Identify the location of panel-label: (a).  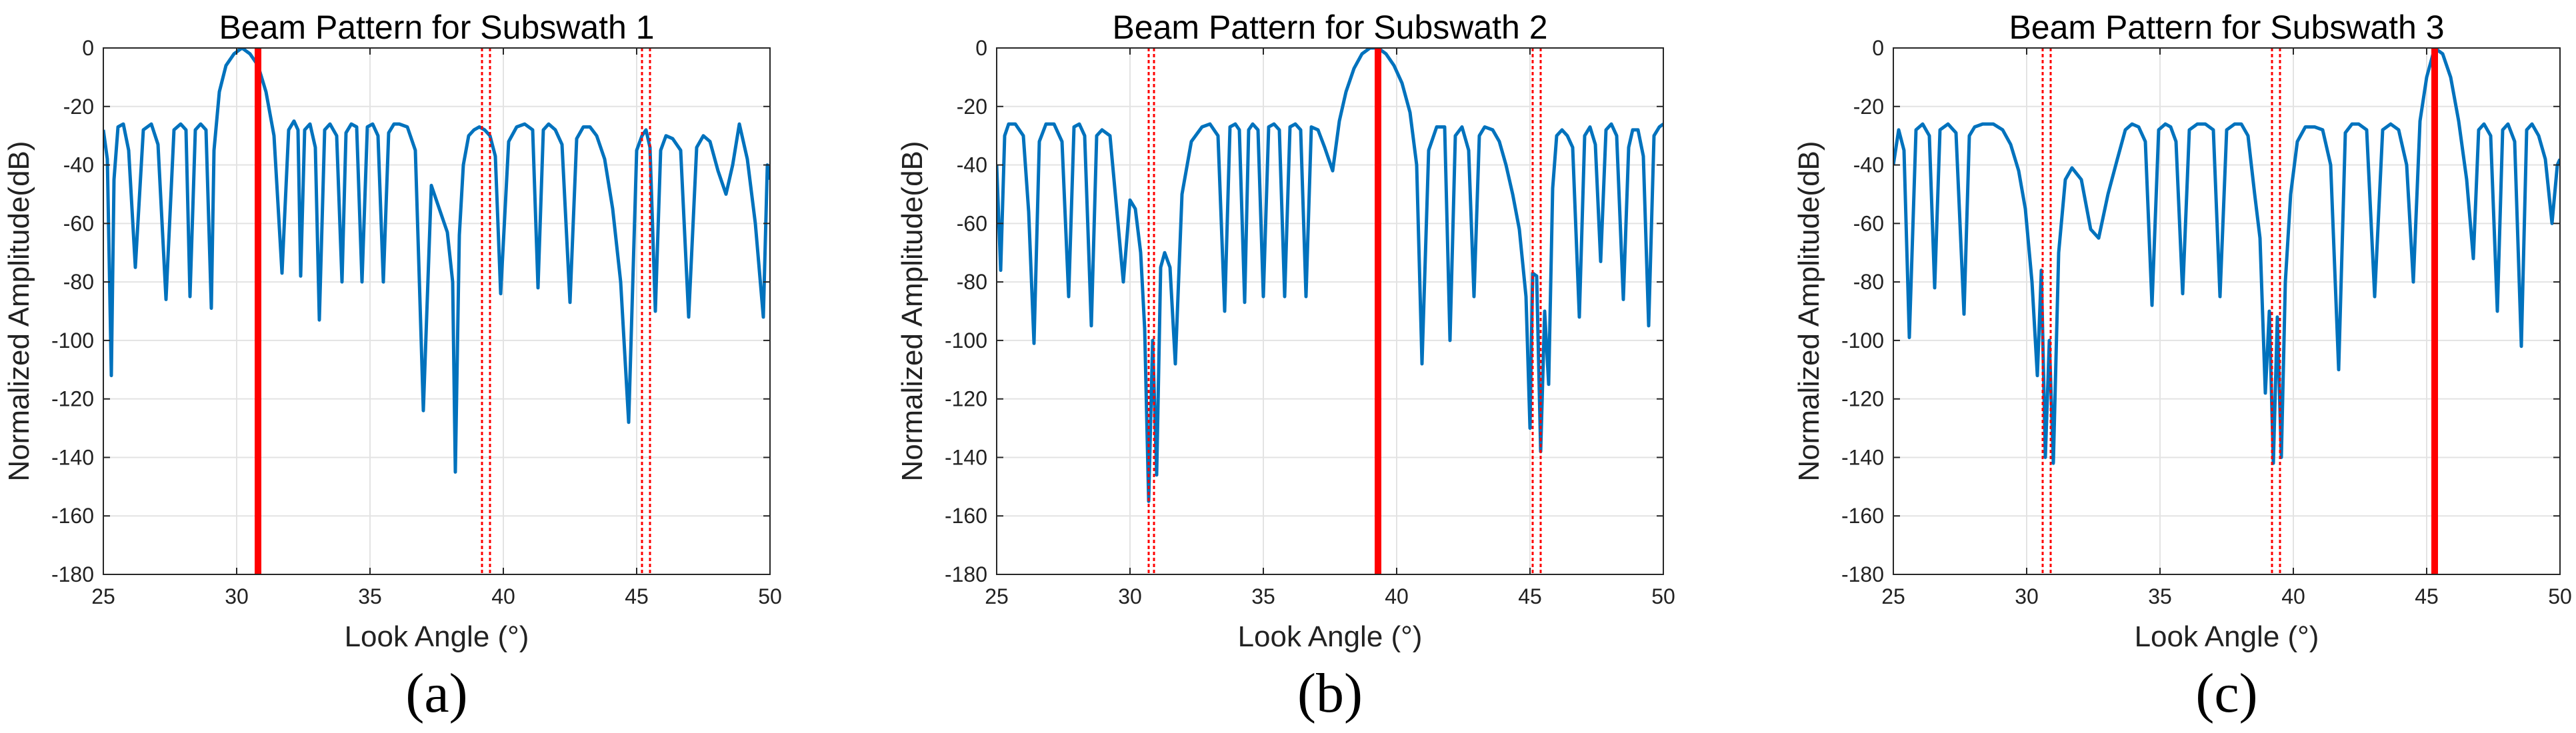
(436, 693).